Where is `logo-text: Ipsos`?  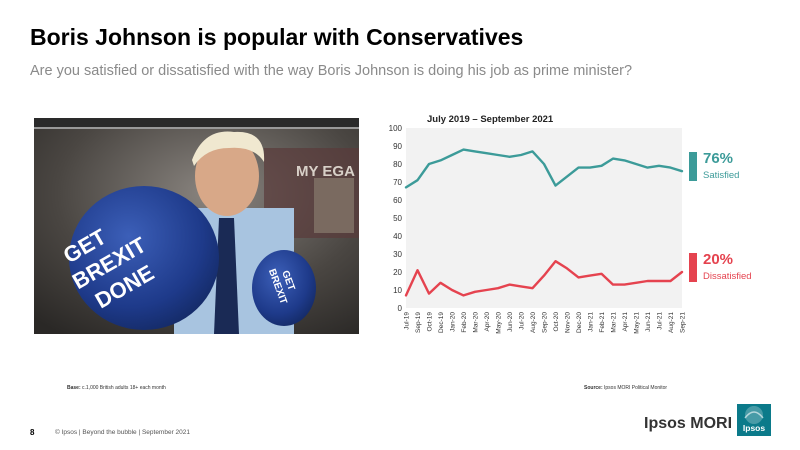
logo-text: Ipsos is located at coordinates (754, 428).